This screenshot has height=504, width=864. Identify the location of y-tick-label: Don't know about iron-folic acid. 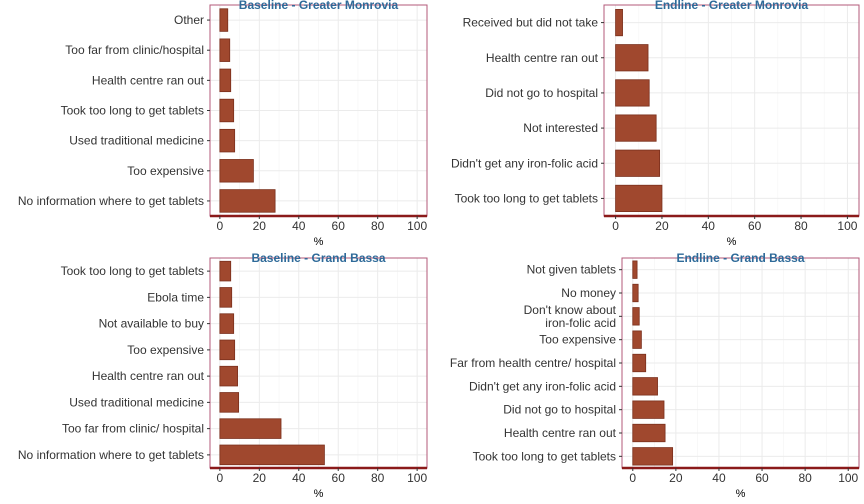
(570, 316).